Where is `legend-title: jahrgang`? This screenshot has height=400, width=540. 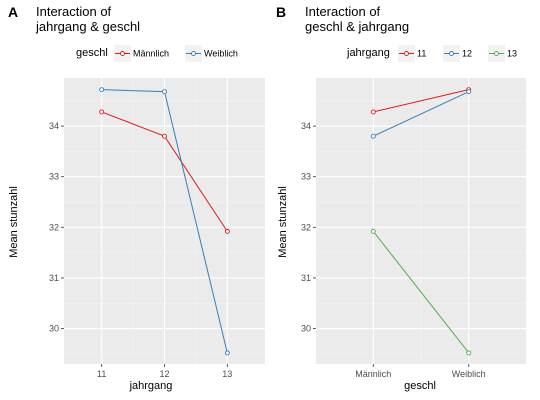 legend-title: jahrgang is located at coordinates (368, 53).